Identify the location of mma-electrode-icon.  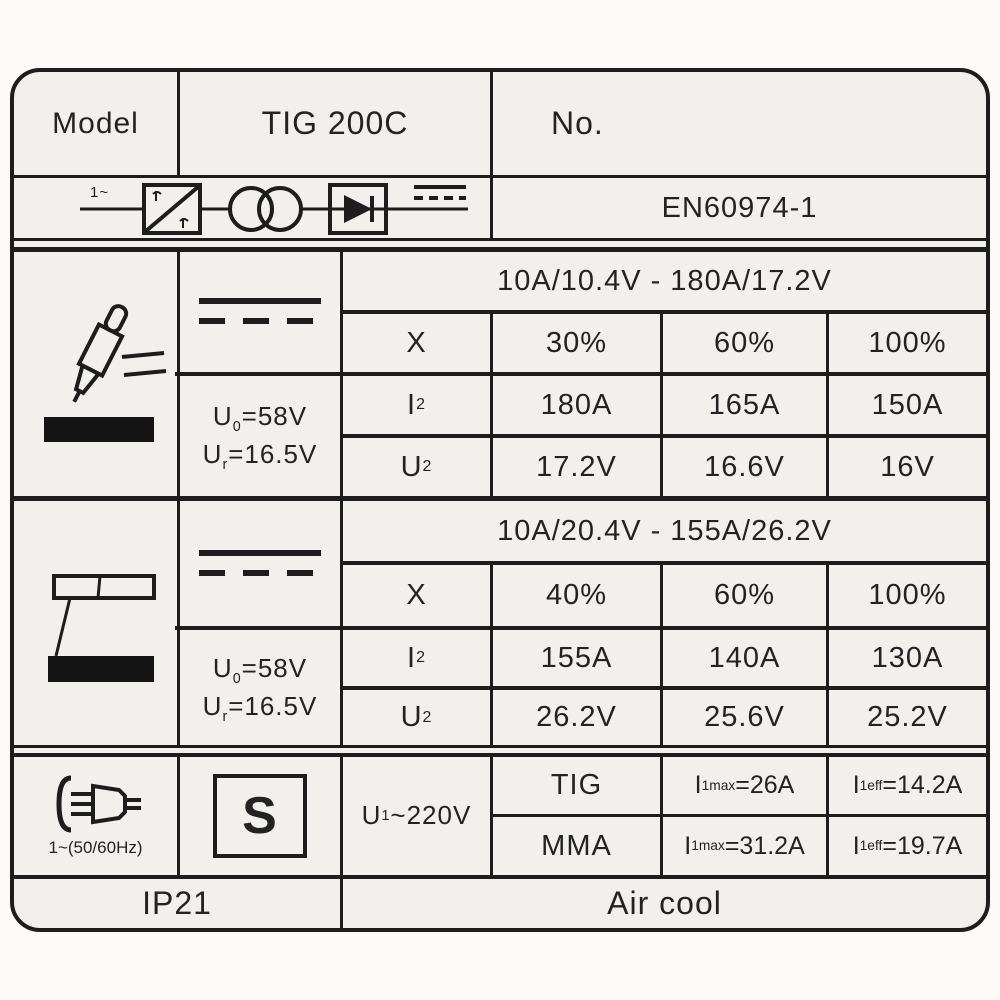
(95, 623).